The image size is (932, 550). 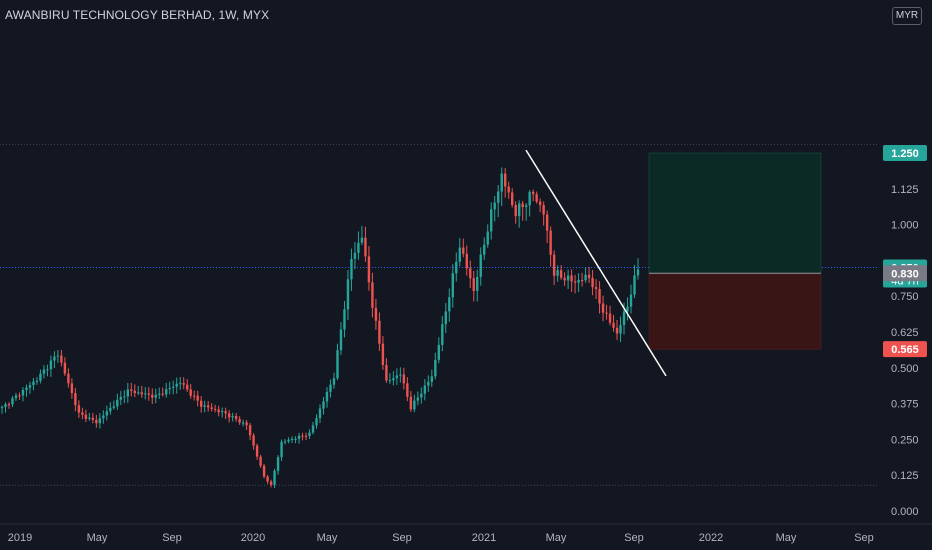 I want to click on y-tick-label: 0.625, so click(x=905, y=333).